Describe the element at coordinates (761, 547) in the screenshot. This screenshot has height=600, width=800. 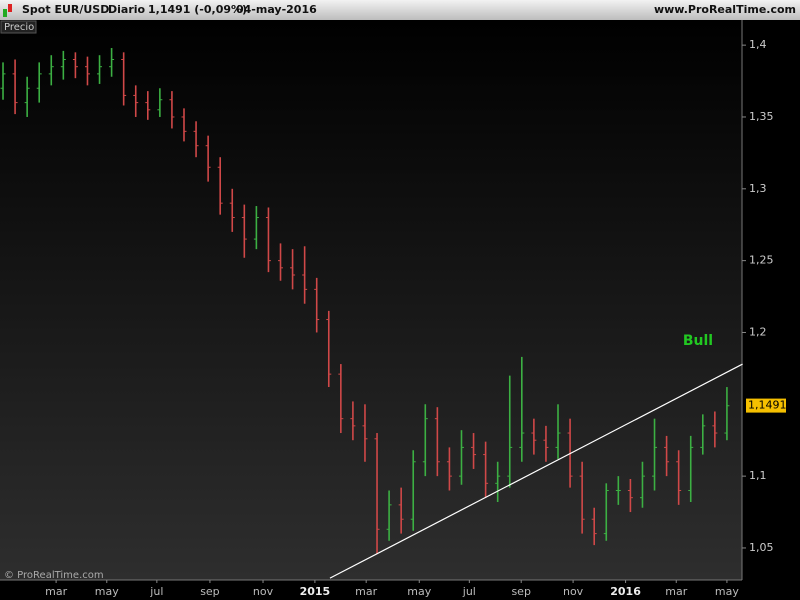
I see `y-tick-label: 1,05` at that location.